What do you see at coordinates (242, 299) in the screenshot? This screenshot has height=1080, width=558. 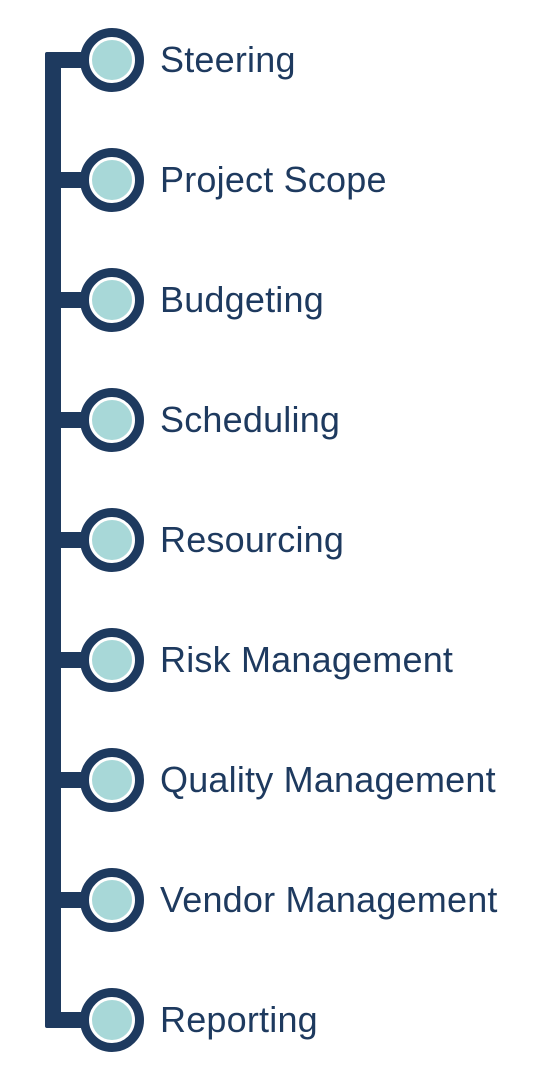 I see `node-label: Budgeting` at bounding box center [242, 299].